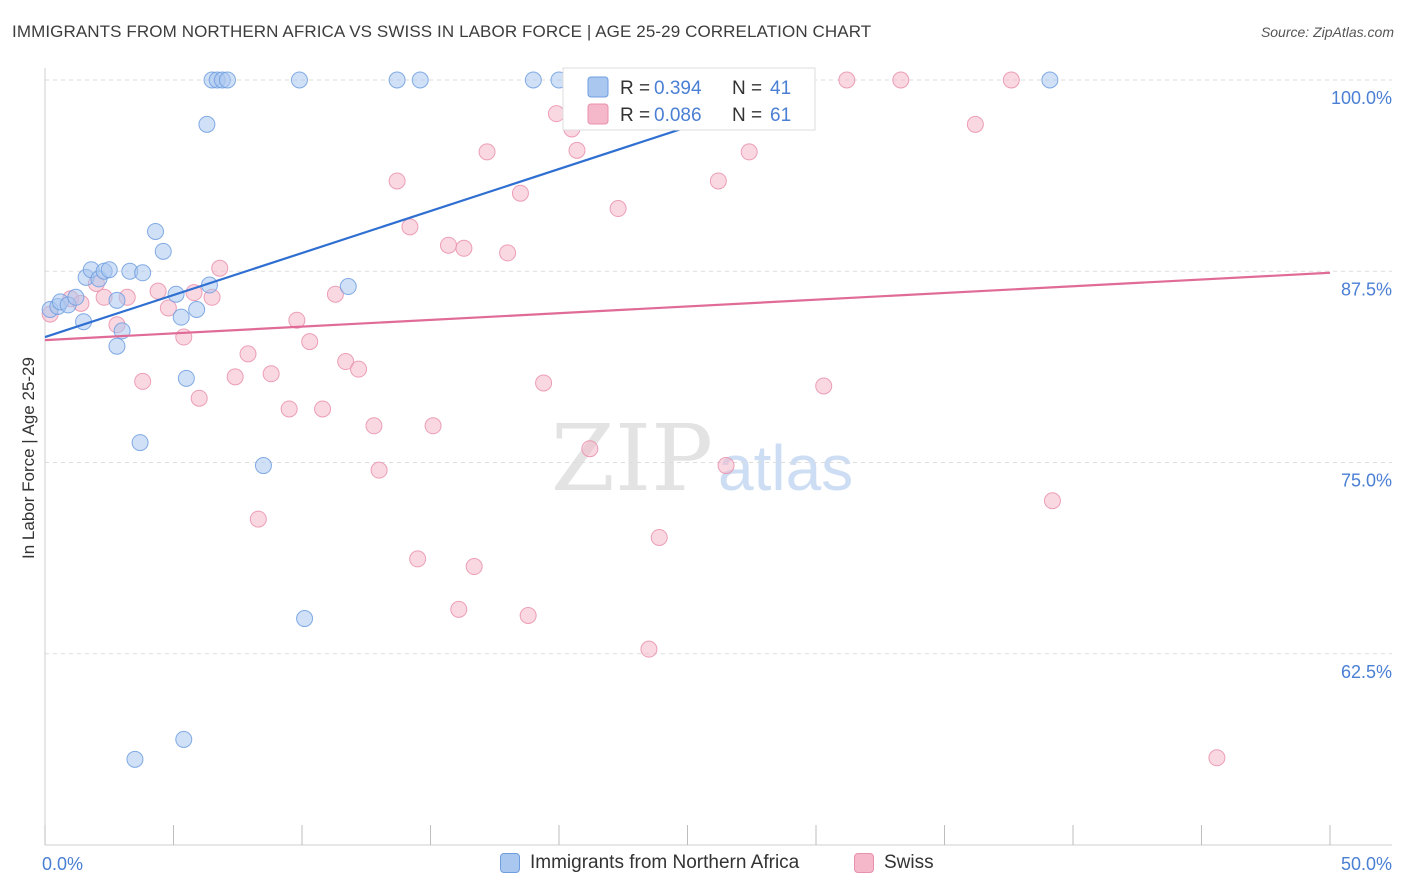  What do you see at coordinates (1366, 672) in the screenshot?
I see `y-tick-label: 62.5%` at bounding box center [1366, 672].